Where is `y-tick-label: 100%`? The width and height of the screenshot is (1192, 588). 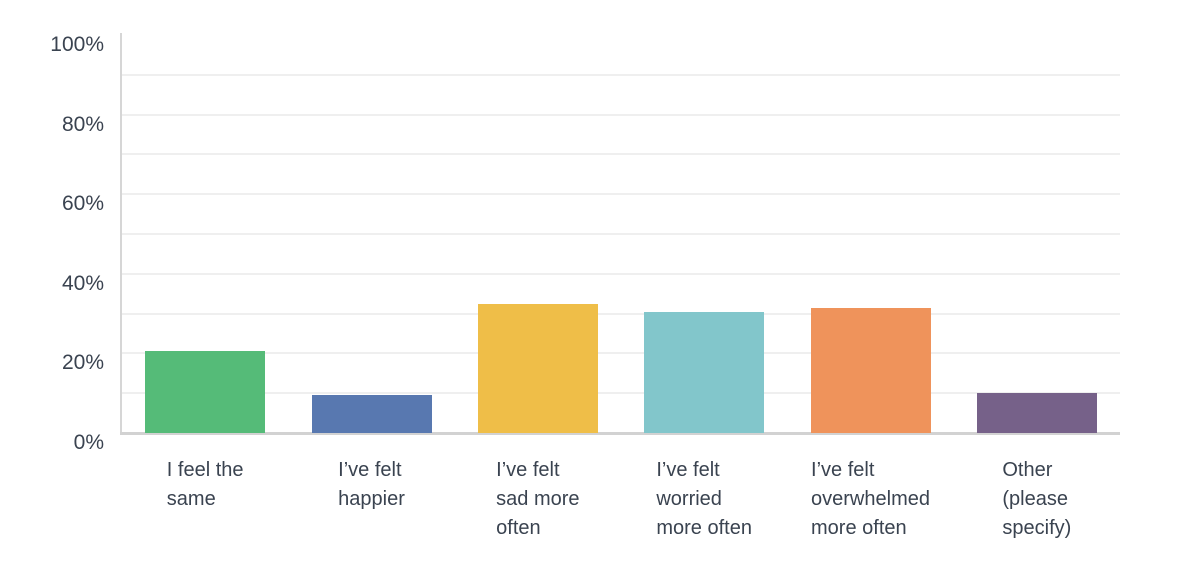
y-tick-label: 100% is located at coordinates (77, 44).